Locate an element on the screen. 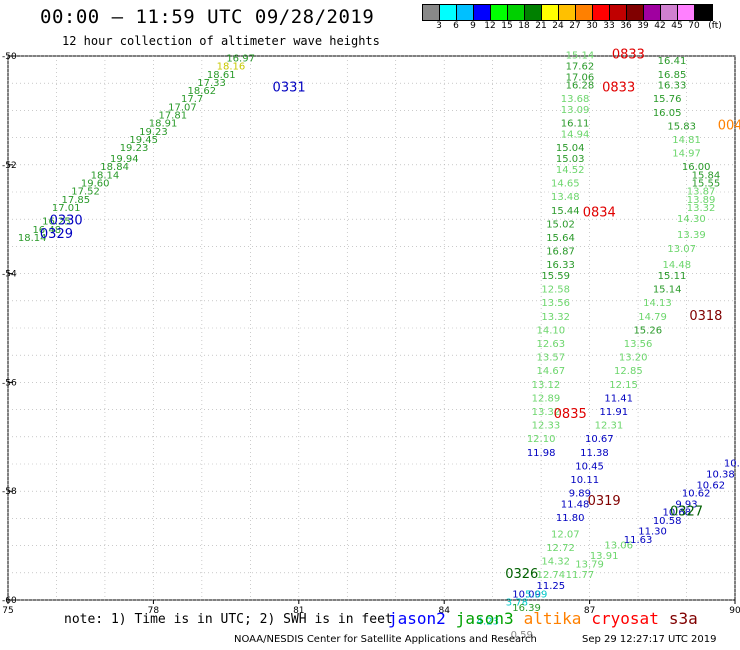 The image size is (740, 650). legend-label: 45 is located at coordinates (677, 26).